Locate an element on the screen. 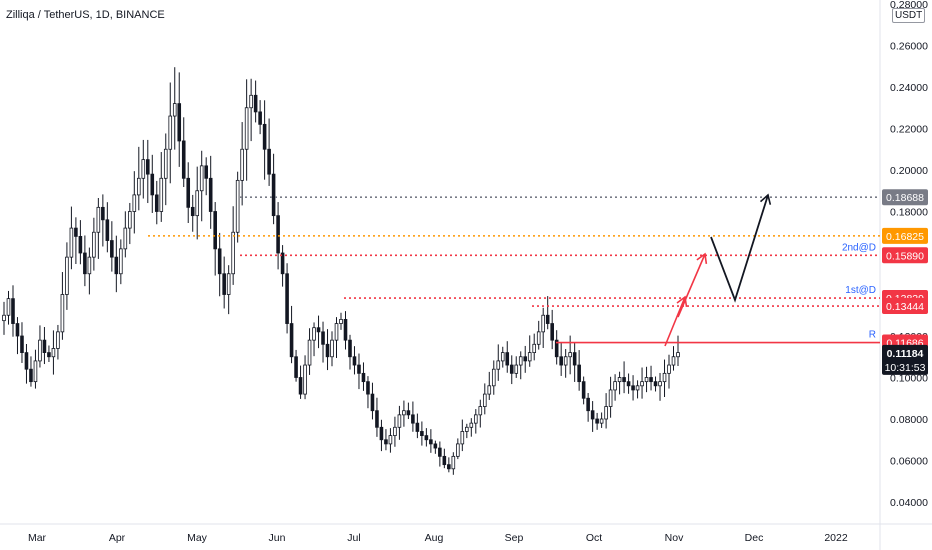  x-tick-label: Oct is located at coordinates (594, 538).